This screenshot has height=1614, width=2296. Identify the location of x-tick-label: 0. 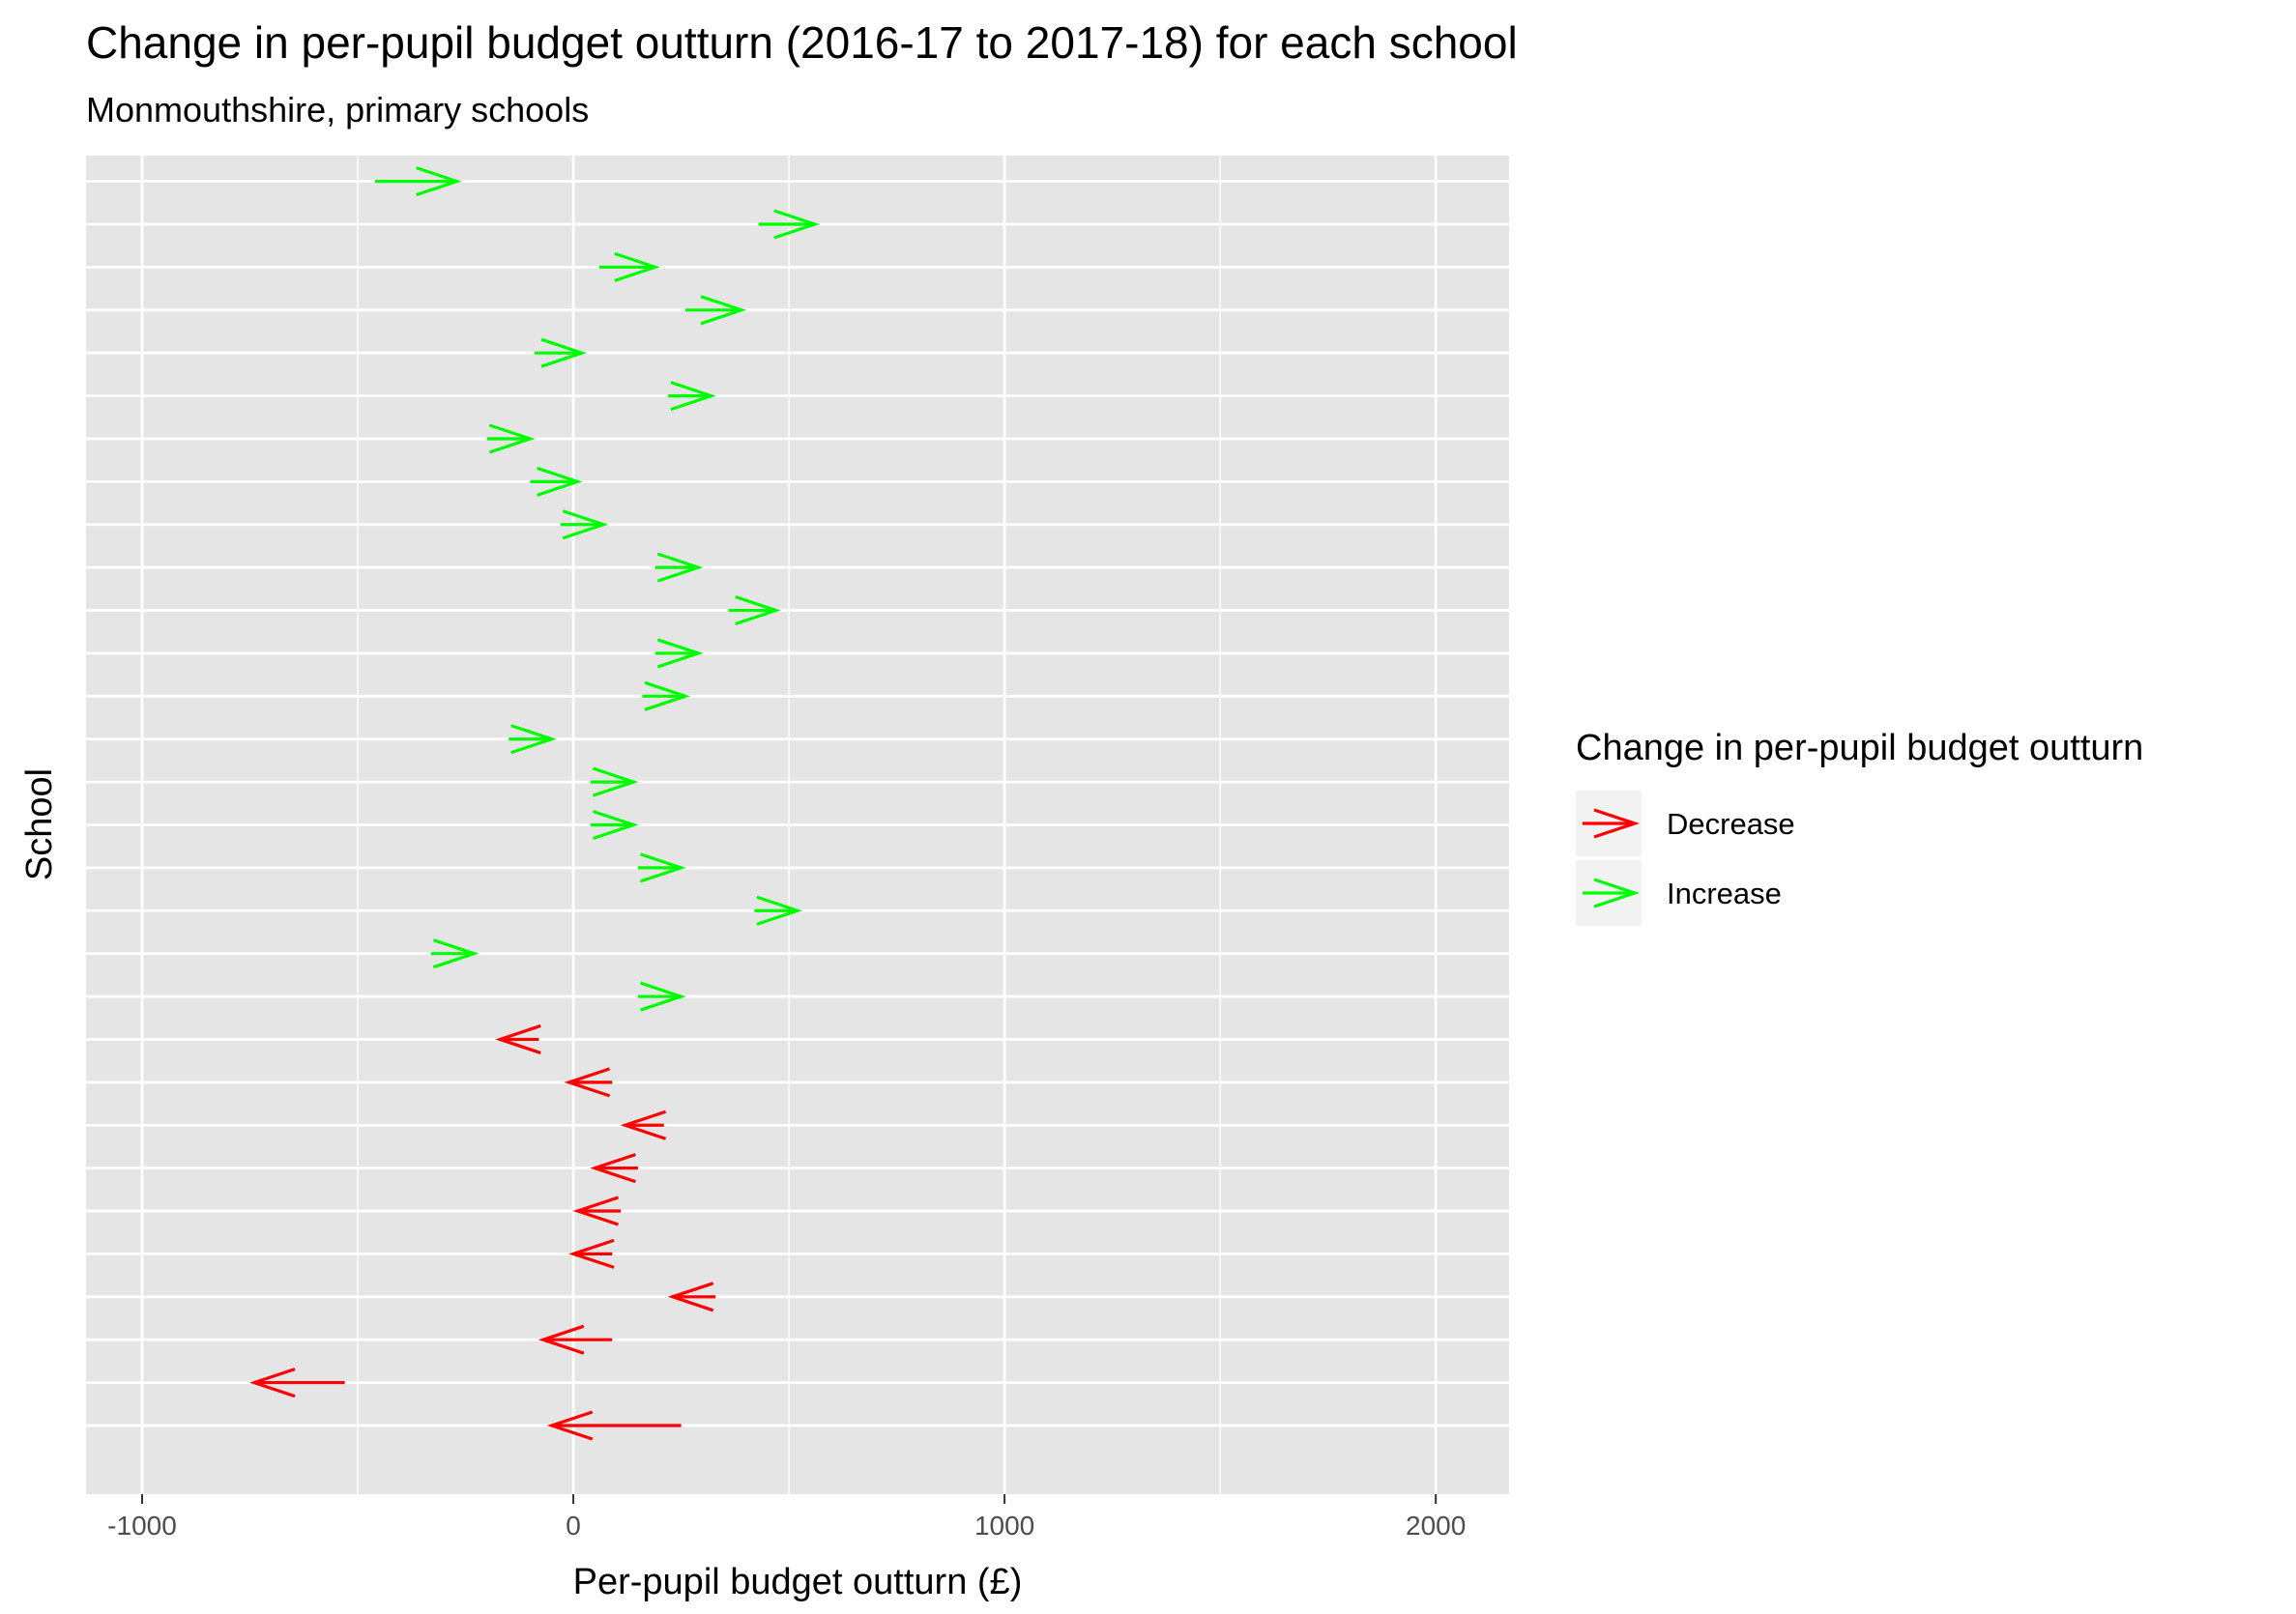
(573, 1526).